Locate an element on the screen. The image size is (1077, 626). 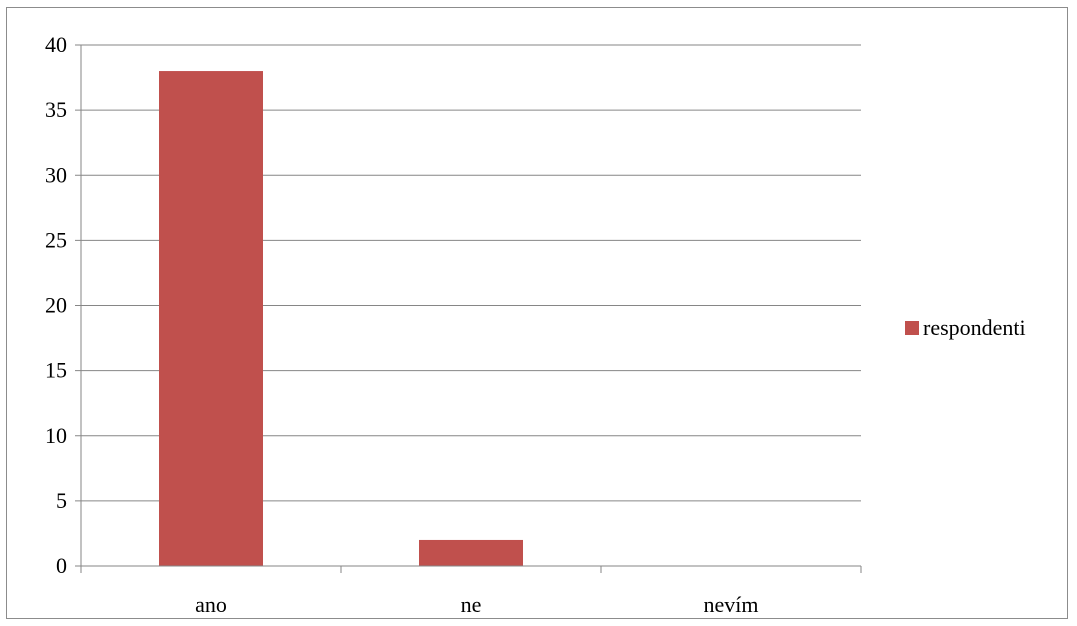
y-tick-label: 25 is located at coordinates (56, 239).